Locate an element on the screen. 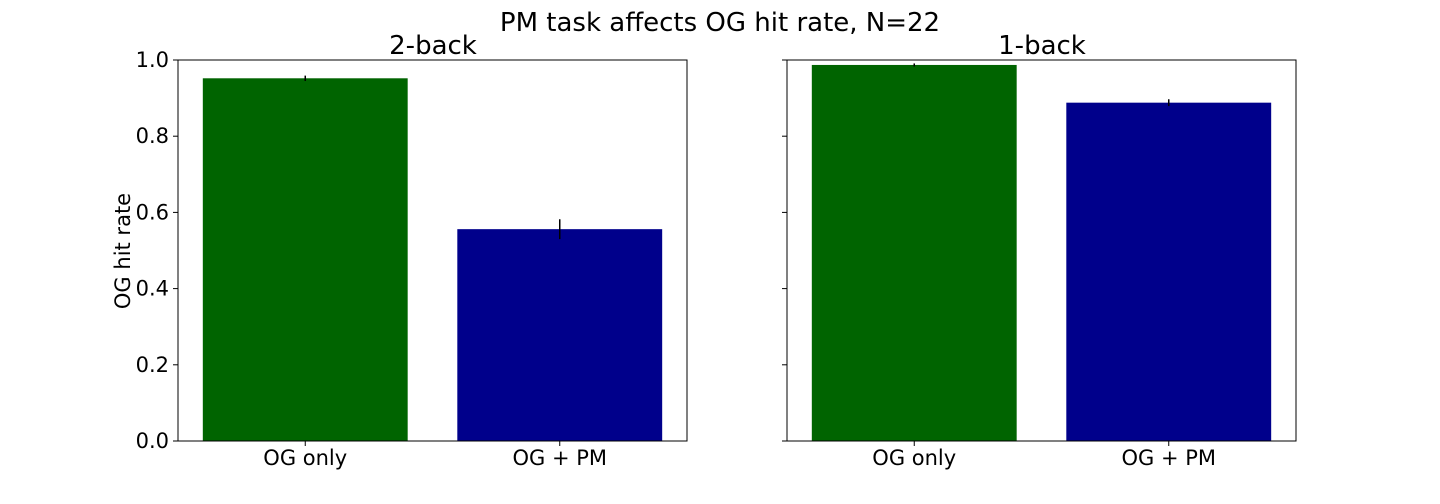 The image size is (1440, 504). y-tick-label: 0.2 is located at coordinates (152, 365).